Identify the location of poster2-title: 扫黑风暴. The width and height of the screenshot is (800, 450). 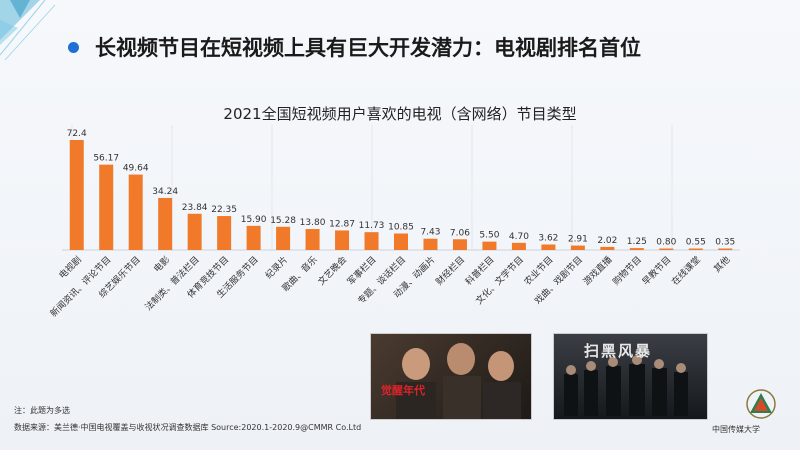
(618, 351).